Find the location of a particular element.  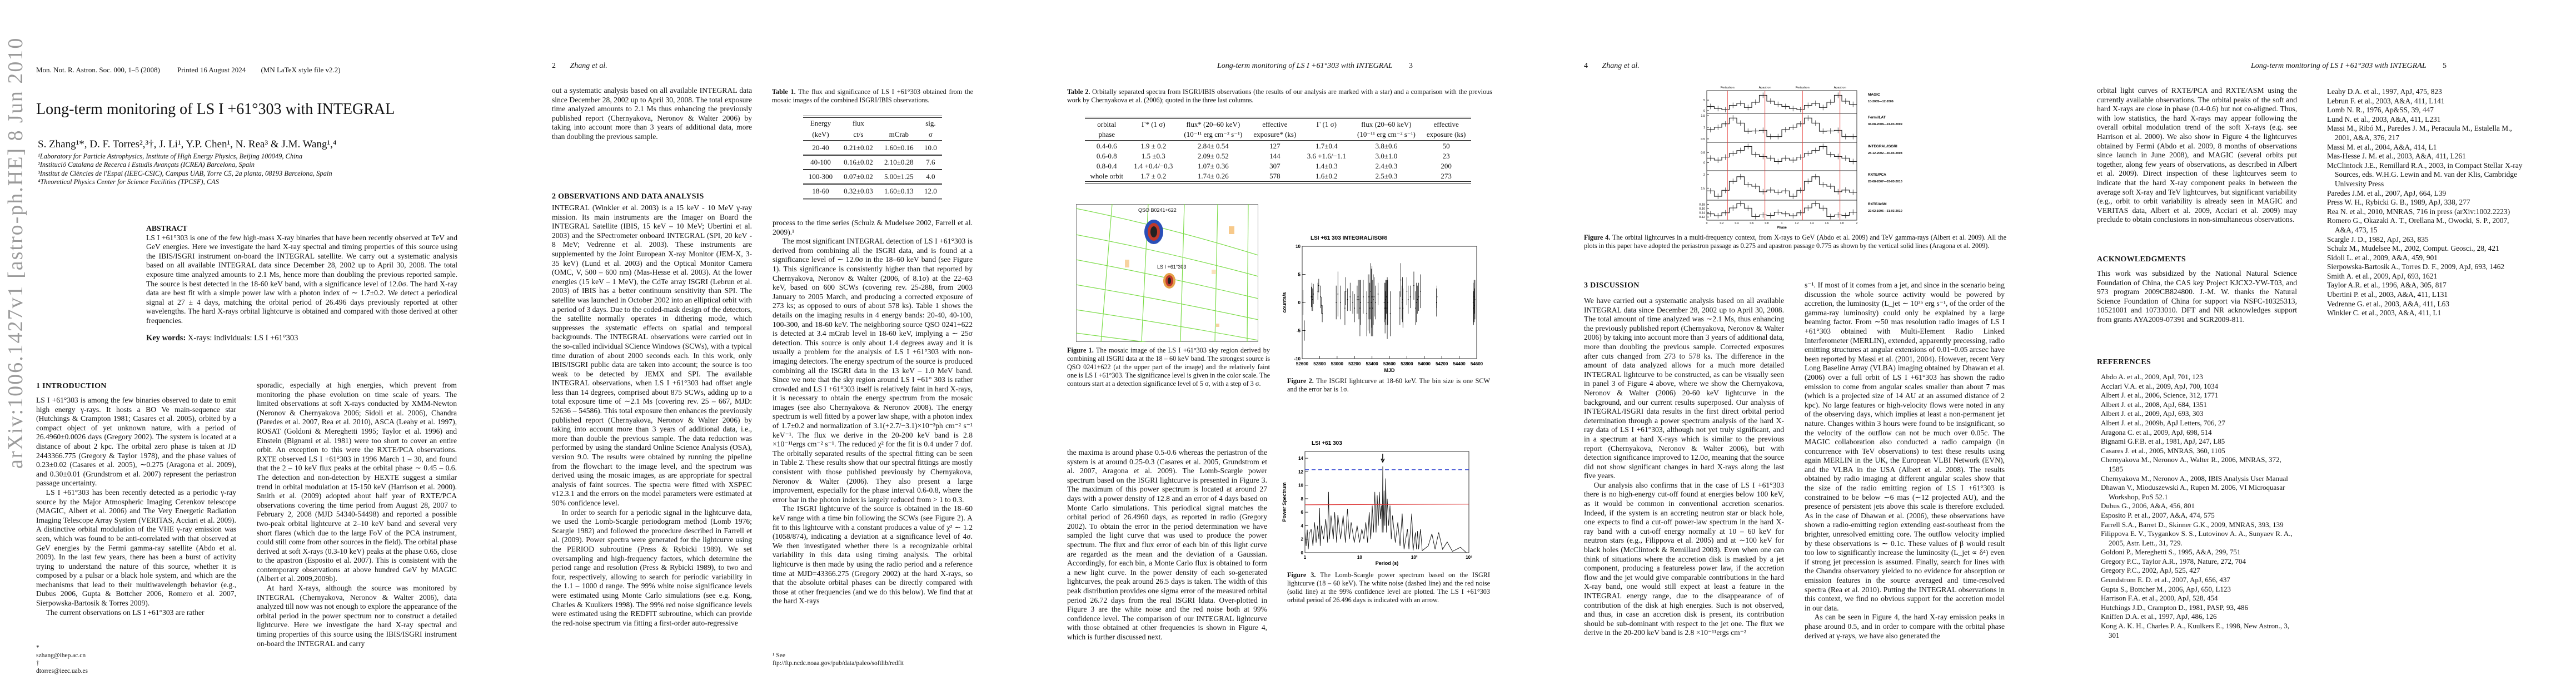

panel-instrument-label: MAGIC is located at coordinates (1874, 95).